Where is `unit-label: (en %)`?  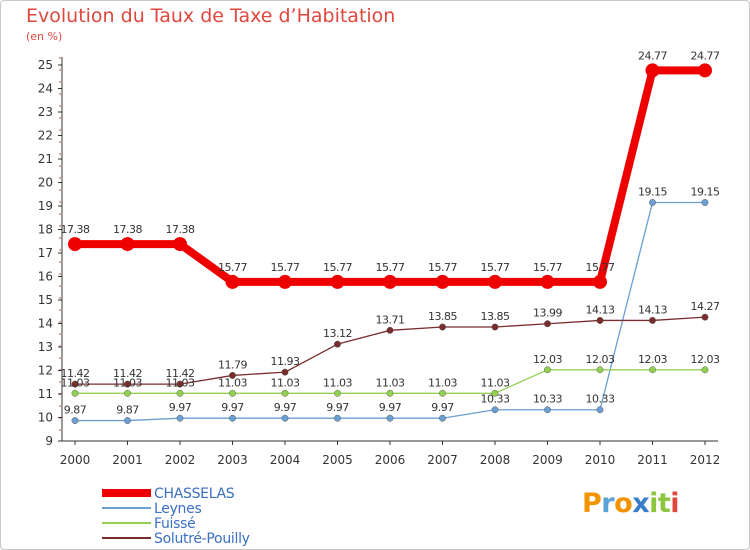 unit-label: (en %) is located at coordinates (44, 36).